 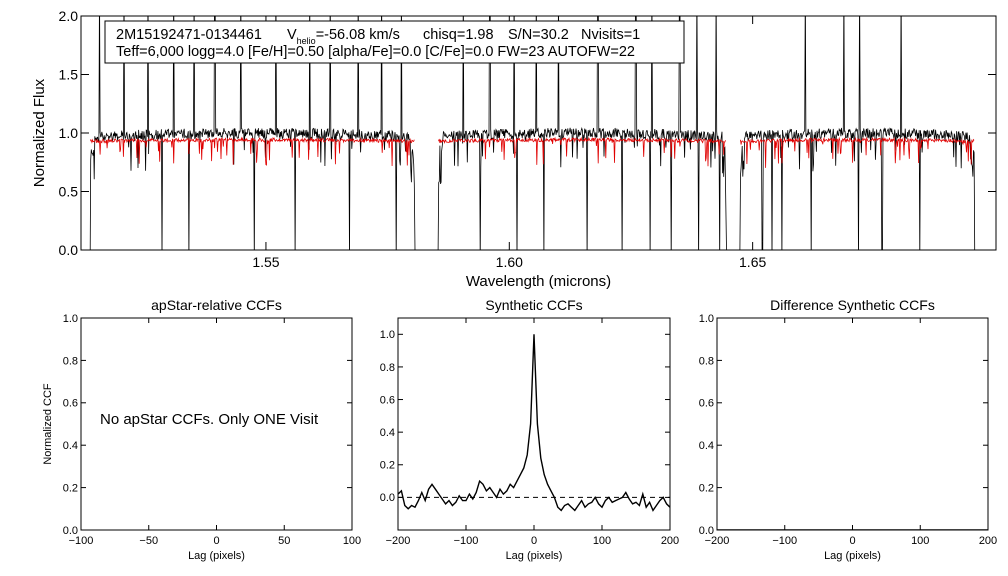 What do you see at coordinates (216, 305) in the screenshot?
I see `apstar-title: apStar-relative CCFs` at bounding box center [216, 305].